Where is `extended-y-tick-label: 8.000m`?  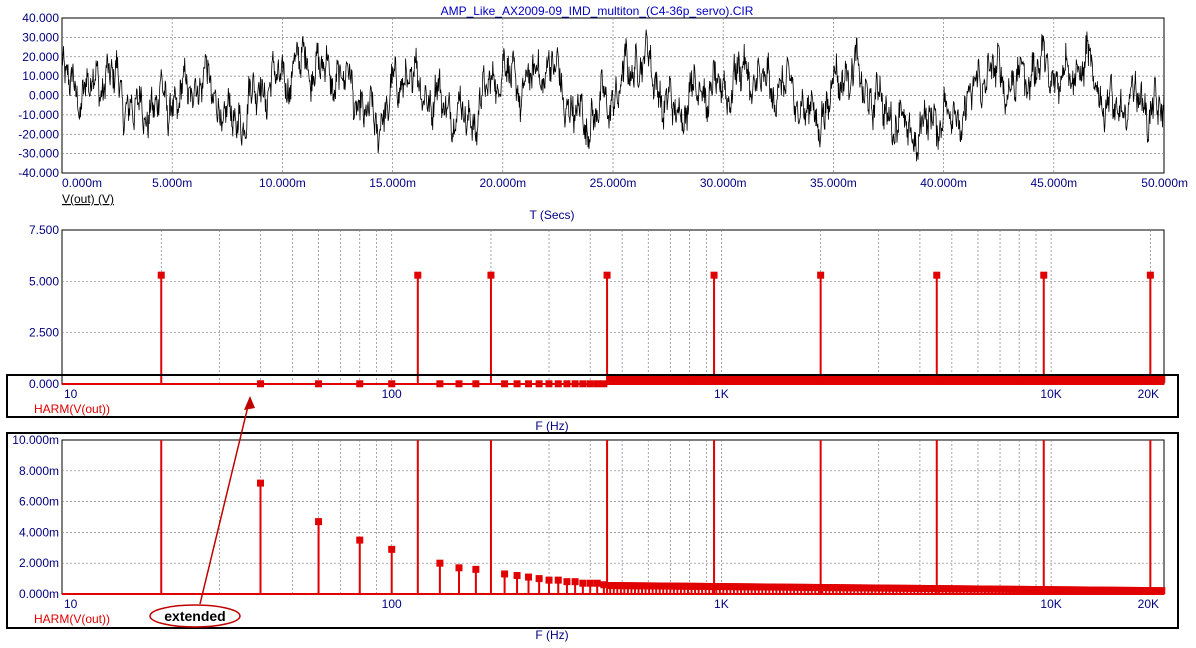 extended-y-tick-label: 8.000m is located at coordinates (39, 471).